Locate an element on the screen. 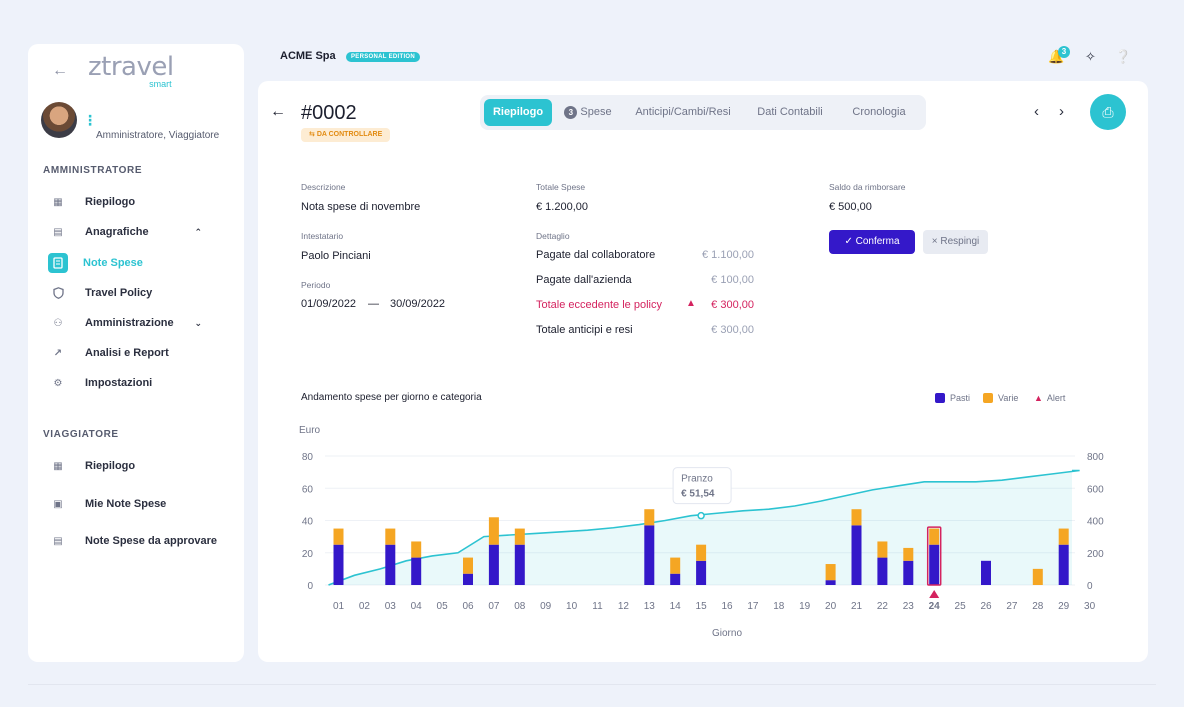 This screenshot has height=707, width=1184. dettaglio-row-value: € 1.100,00 is located at coordinates (728, 255).